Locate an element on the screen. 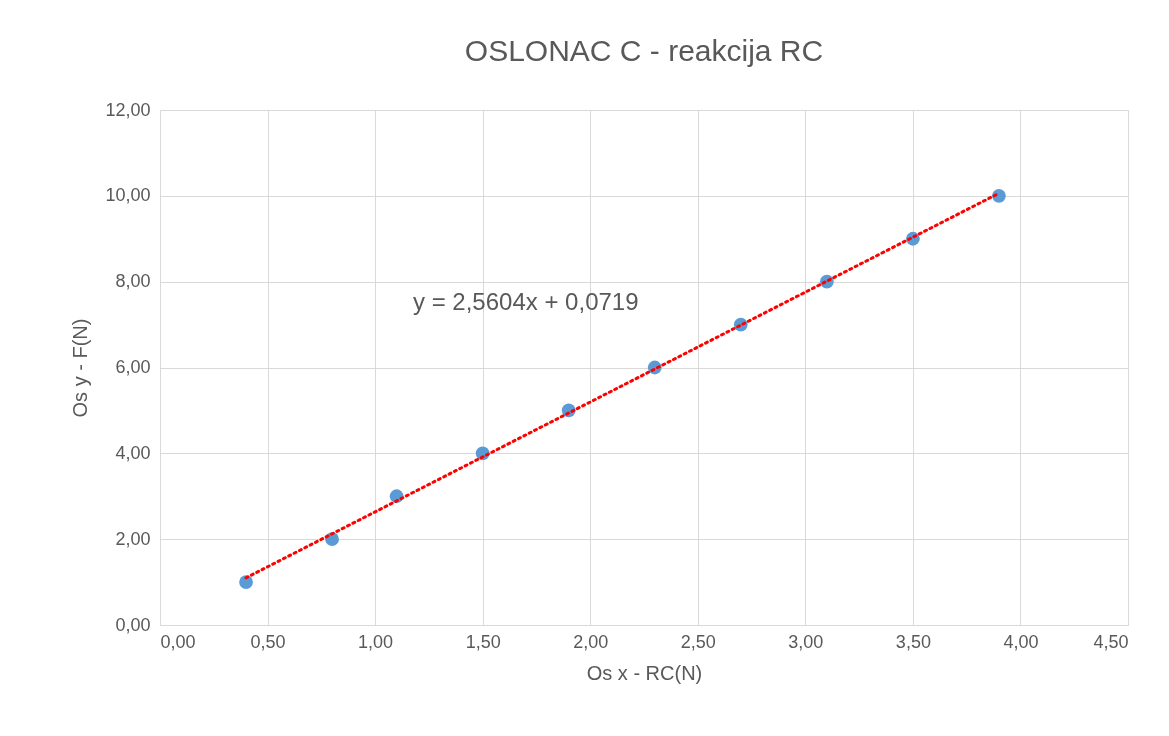  x-axis-title: Os x - RC(N) is located at coordinates (644, 672).